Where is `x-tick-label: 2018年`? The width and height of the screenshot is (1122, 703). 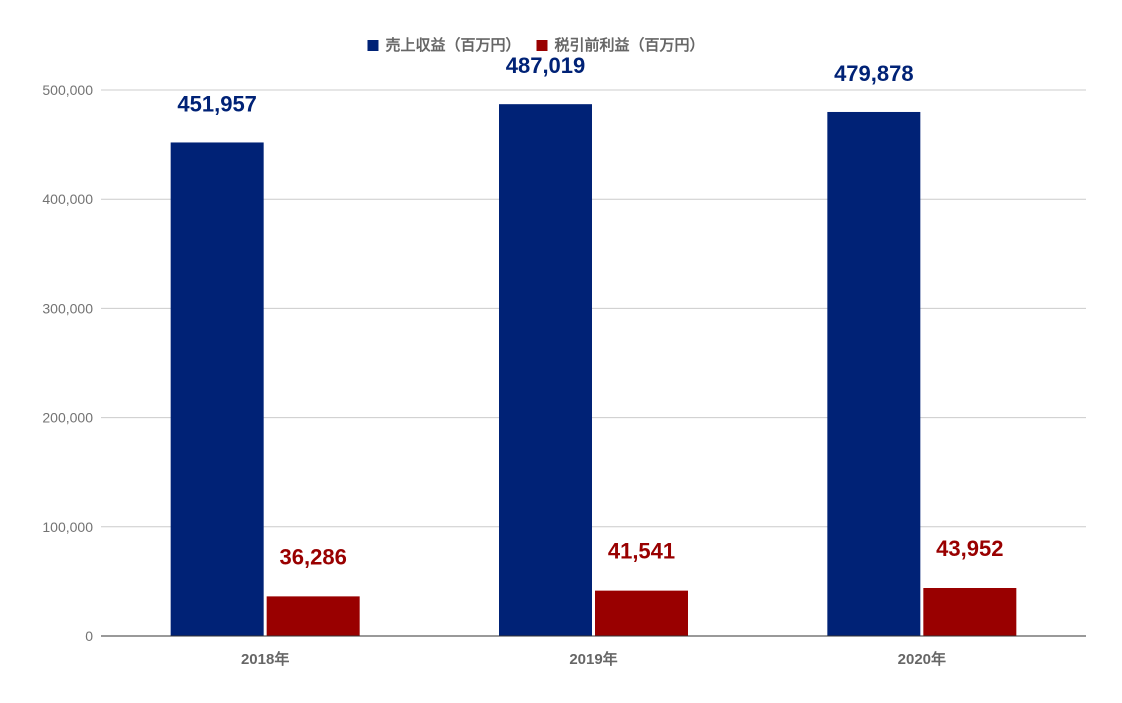 x-tick-label: 2018年 is located at coordinates (265, 659).